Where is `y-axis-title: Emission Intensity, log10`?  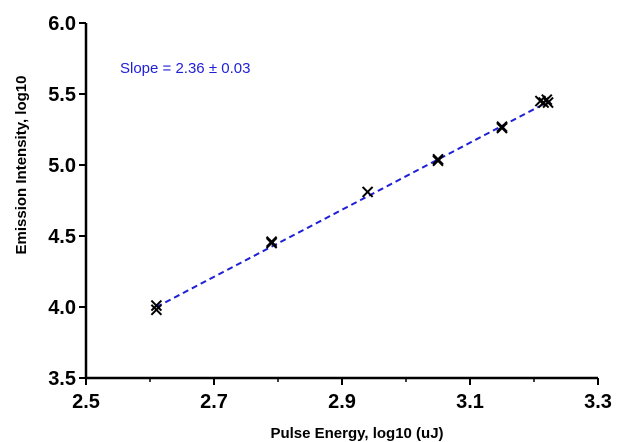 y-axis-title: Emission Intensity, log10 is located at coordinates (21, 165).